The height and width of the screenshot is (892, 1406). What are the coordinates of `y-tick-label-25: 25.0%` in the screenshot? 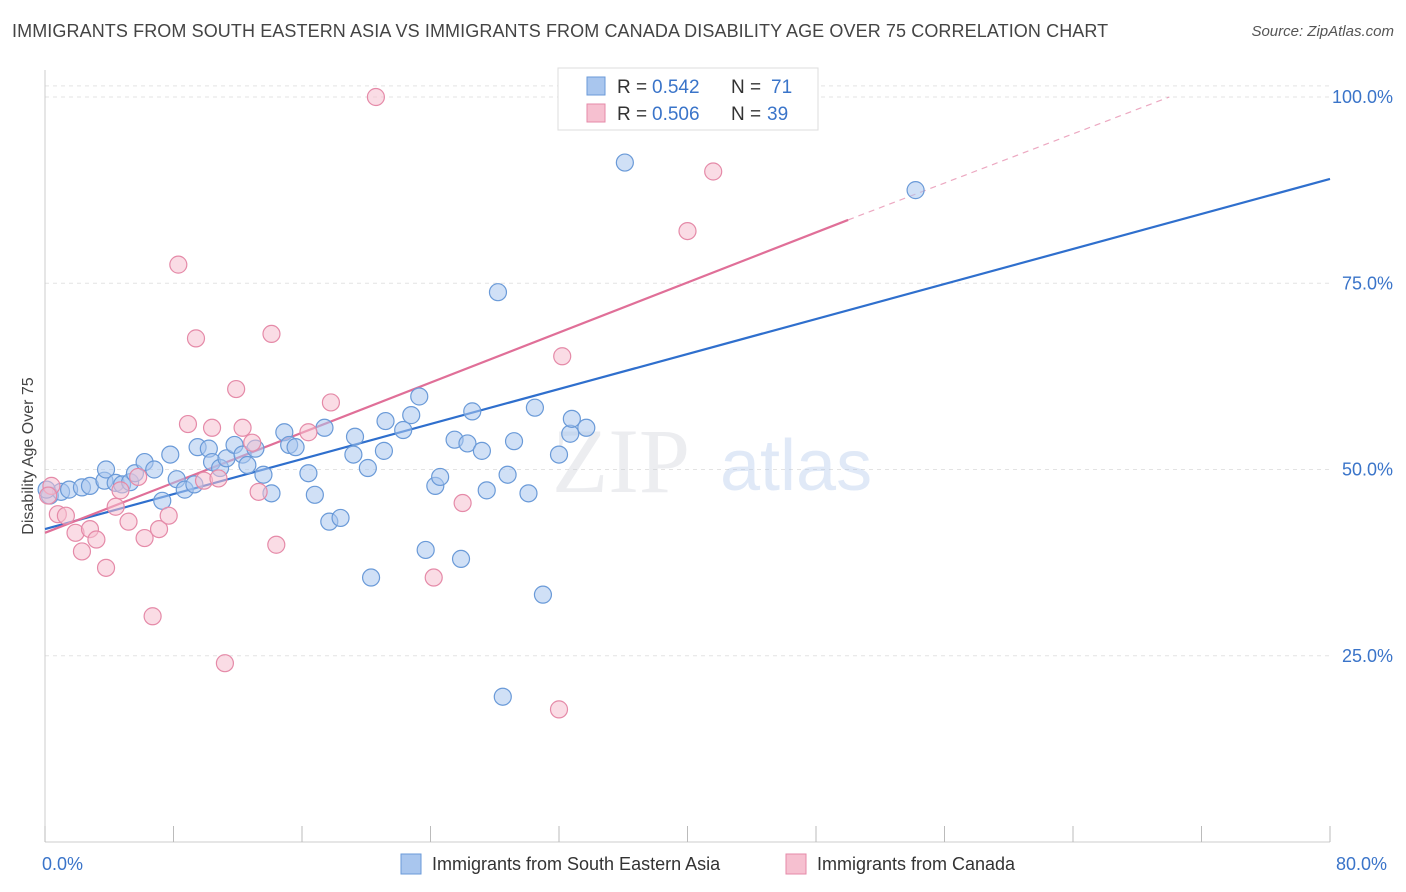 It's located at (1367, 656).